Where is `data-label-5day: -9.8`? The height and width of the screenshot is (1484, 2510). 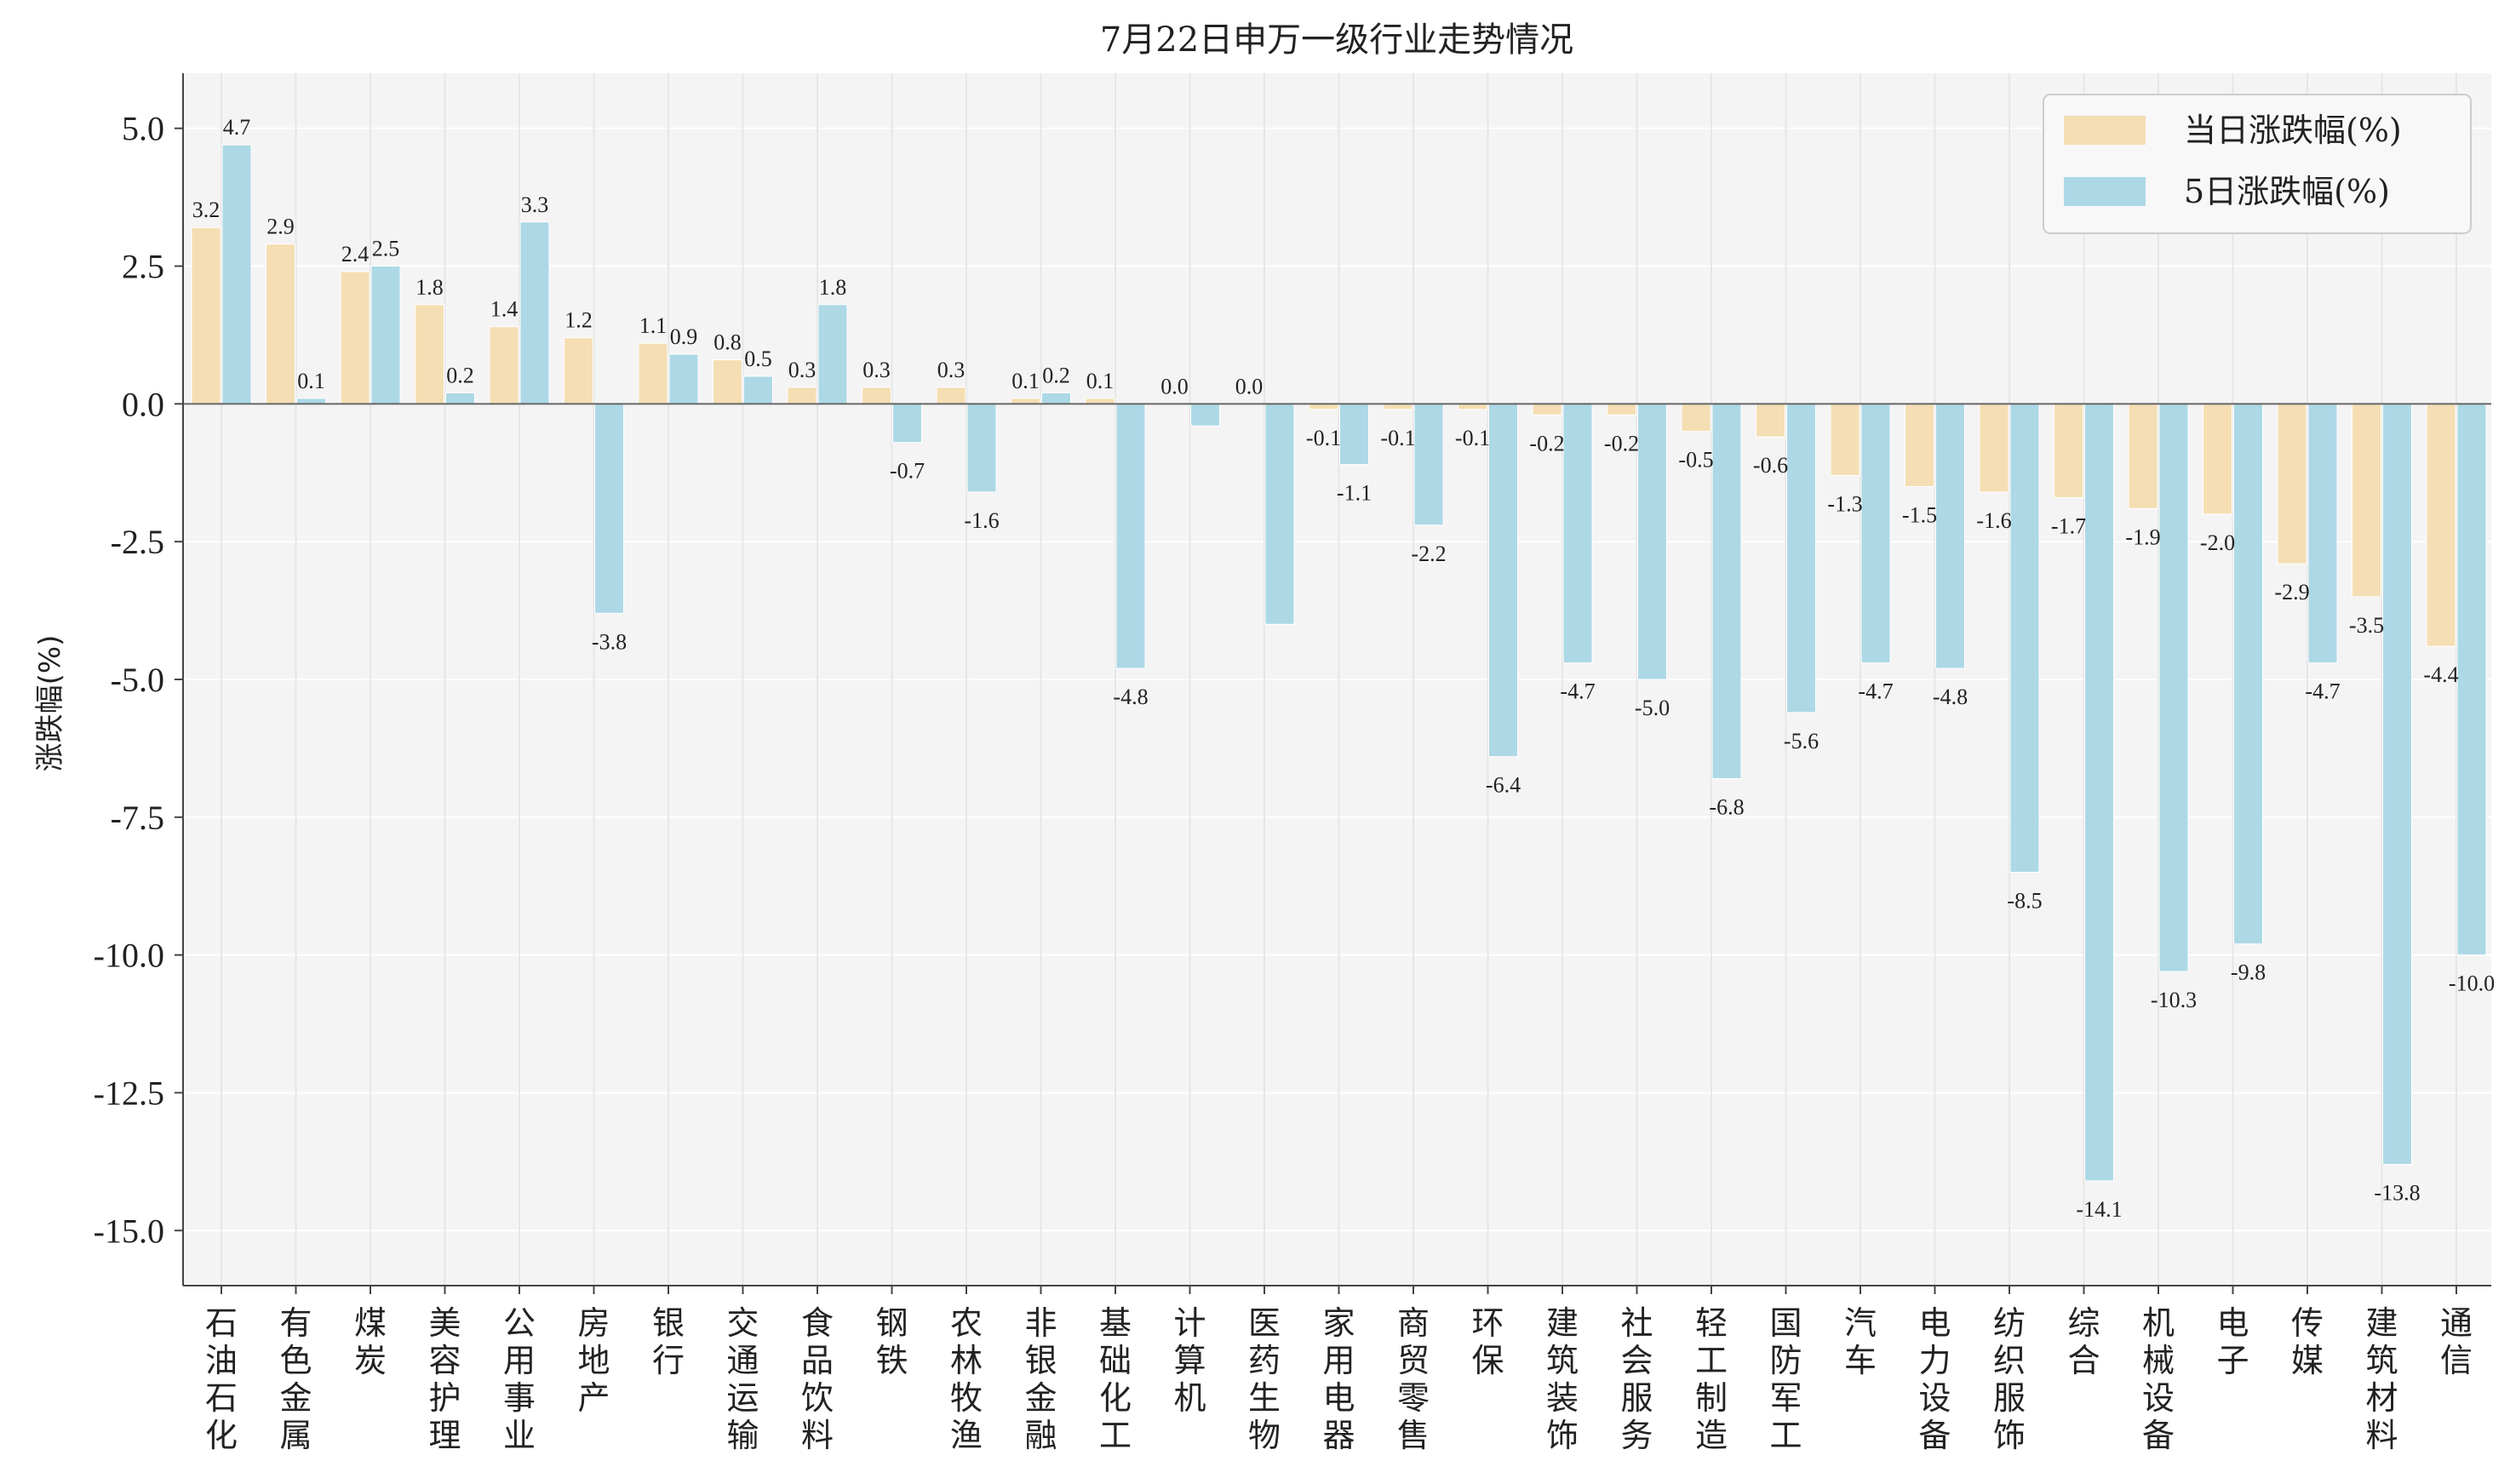
data-label-5day: -9.8 is located at coordinates (2248, 972).